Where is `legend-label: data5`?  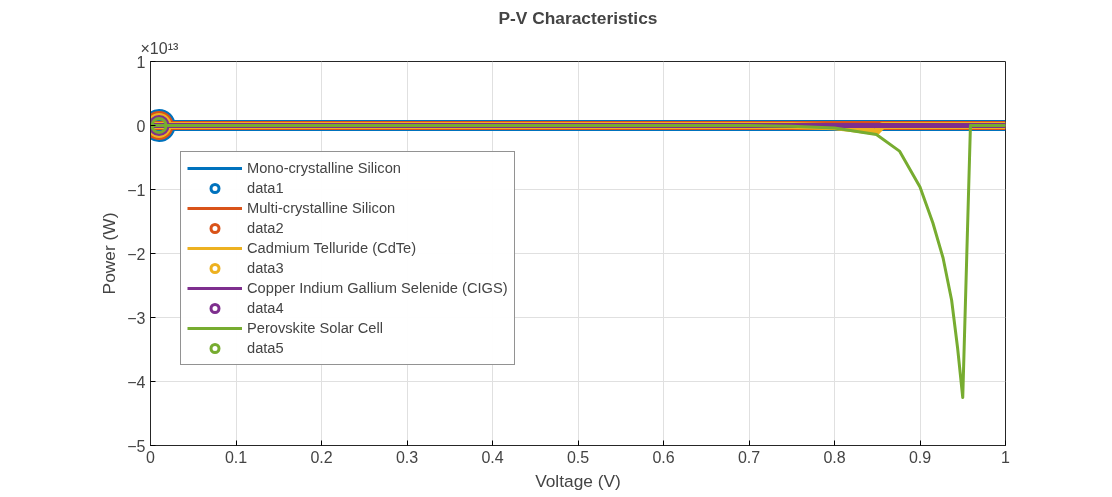 legend-label: data5 is located at coordinates (265, 348).